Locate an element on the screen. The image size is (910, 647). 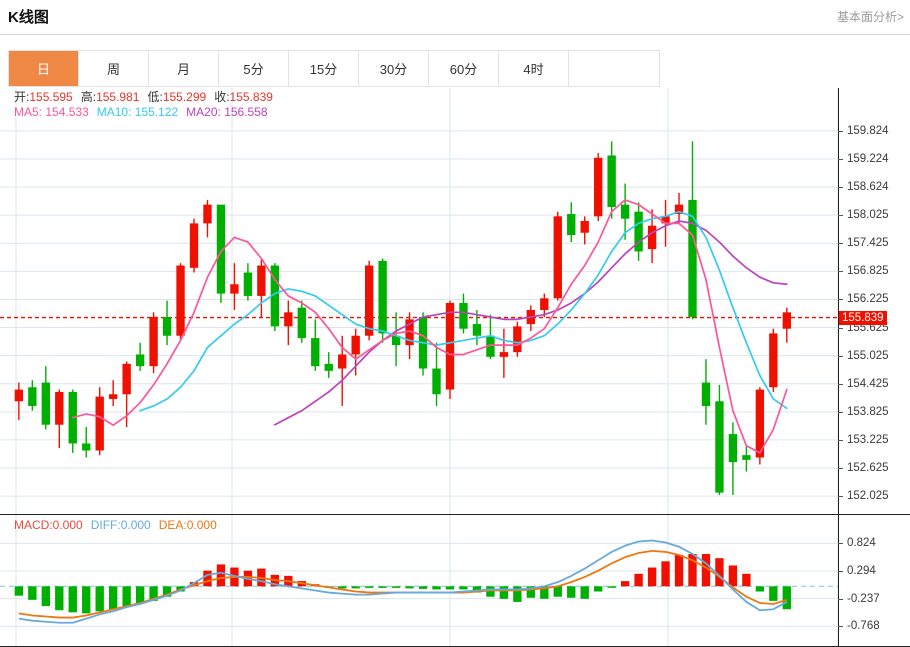
low-label: 低: is located at coordinates (155, 97).